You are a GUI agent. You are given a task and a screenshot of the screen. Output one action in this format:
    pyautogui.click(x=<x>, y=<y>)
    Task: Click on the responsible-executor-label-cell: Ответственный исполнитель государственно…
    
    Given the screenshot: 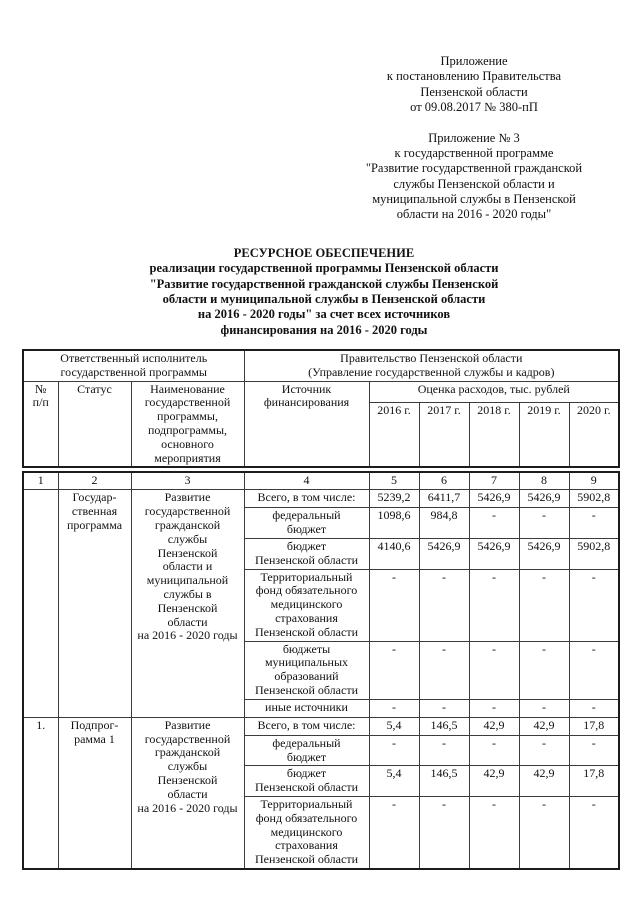 What is the action you would take?
    pyautogui.click(x=133, y=365)
    